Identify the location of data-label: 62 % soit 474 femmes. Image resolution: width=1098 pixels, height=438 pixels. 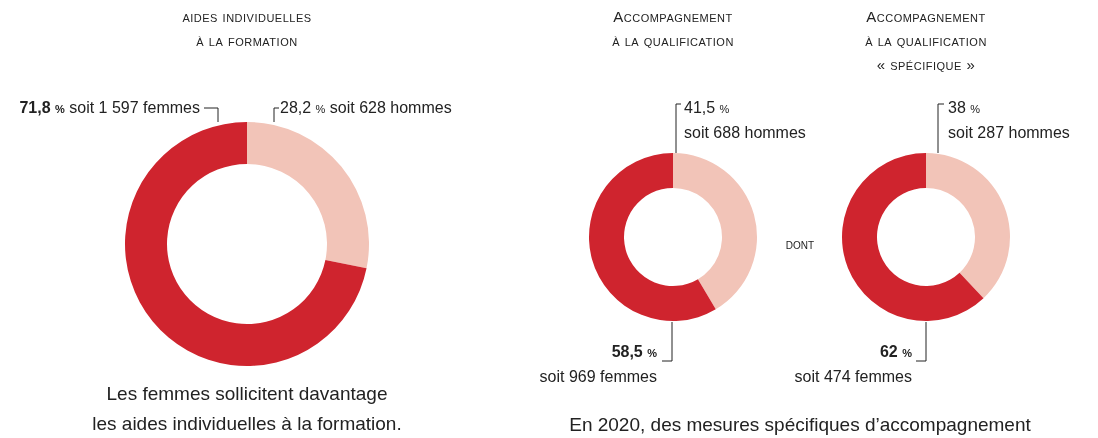
(853, 364).